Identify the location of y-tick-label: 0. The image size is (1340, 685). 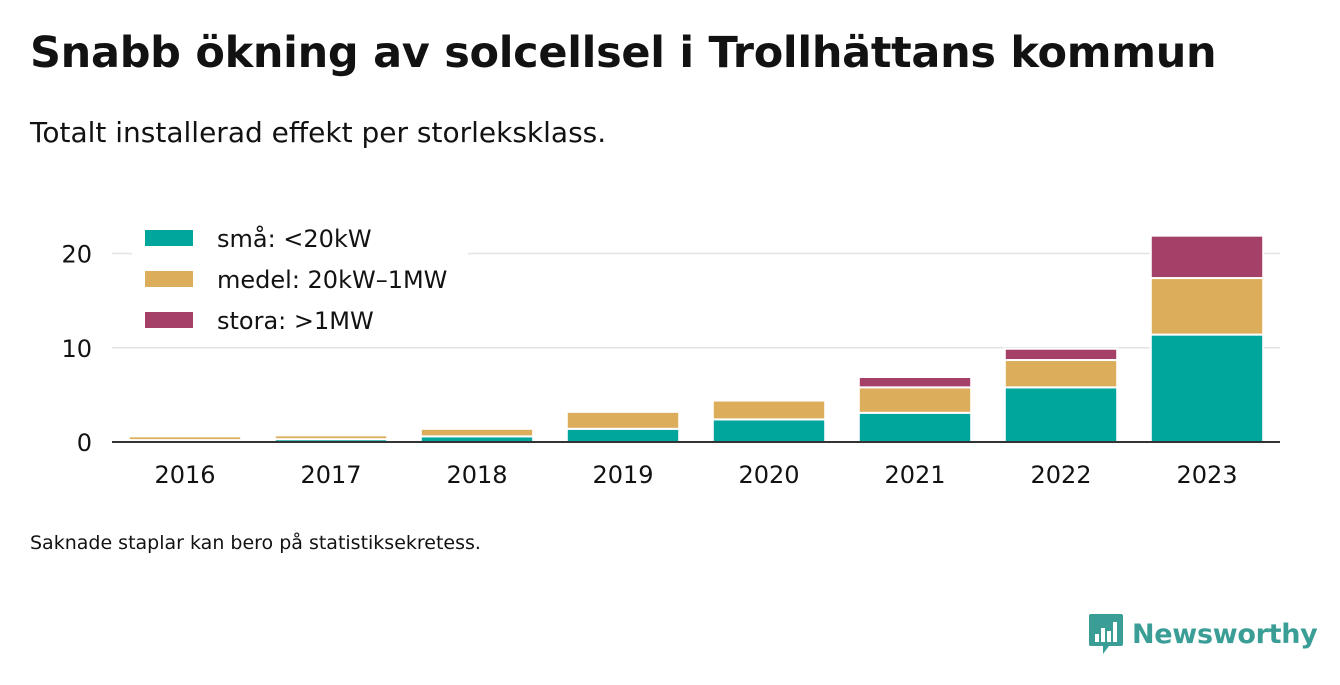
(84, 443).